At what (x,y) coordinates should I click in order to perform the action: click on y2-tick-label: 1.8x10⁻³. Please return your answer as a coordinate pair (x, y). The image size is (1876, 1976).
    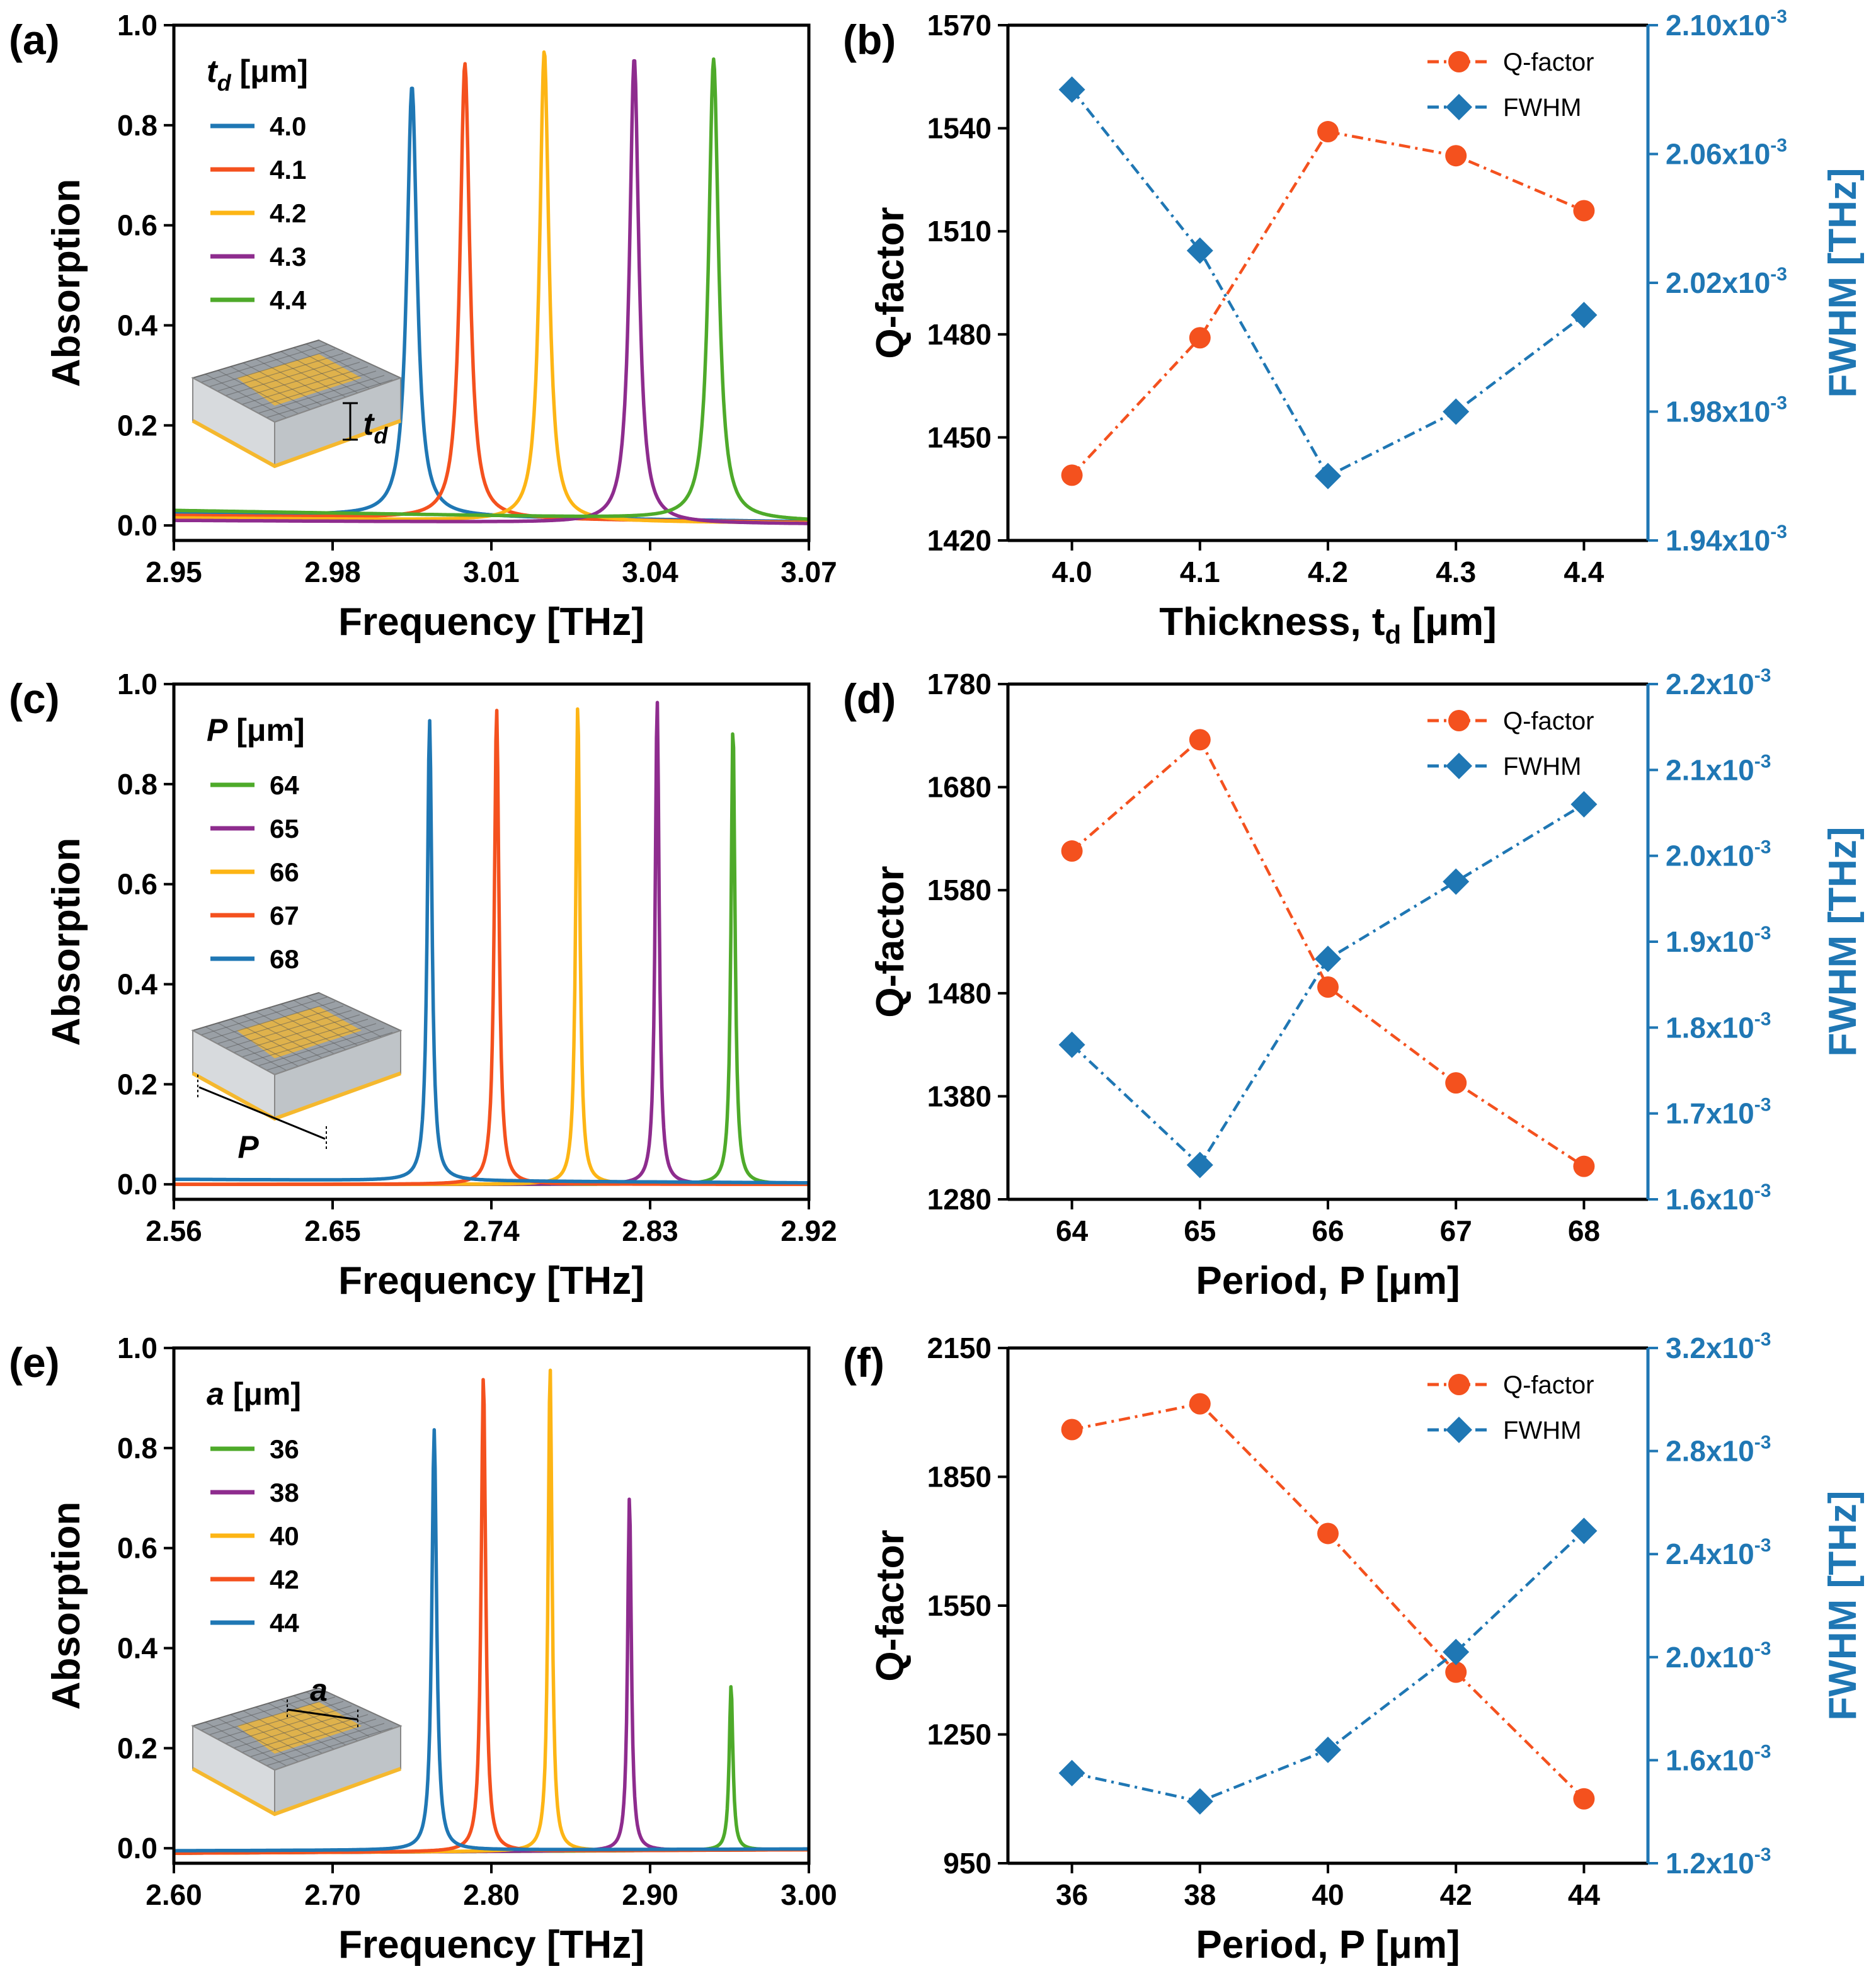
    Looking at the image, I should click on (1718, 1026).